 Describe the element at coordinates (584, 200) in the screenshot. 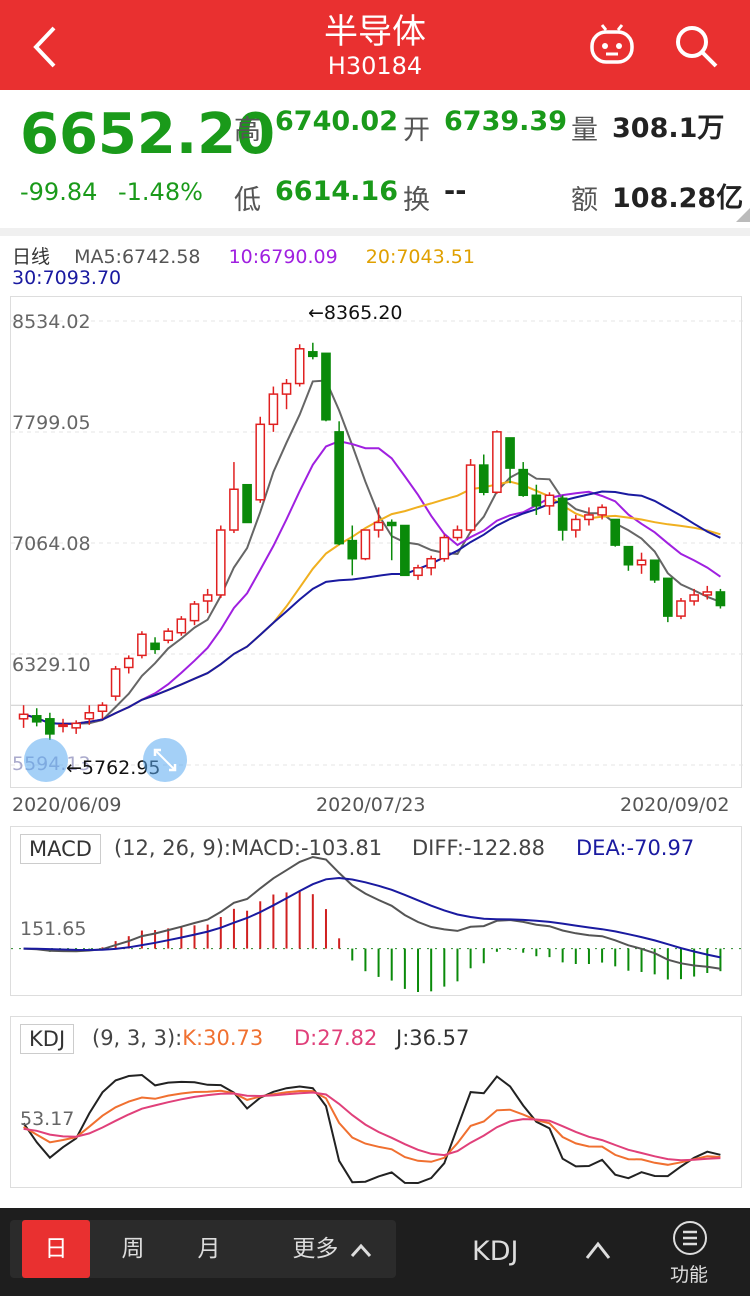

I see `amount-label: 额` at that location.